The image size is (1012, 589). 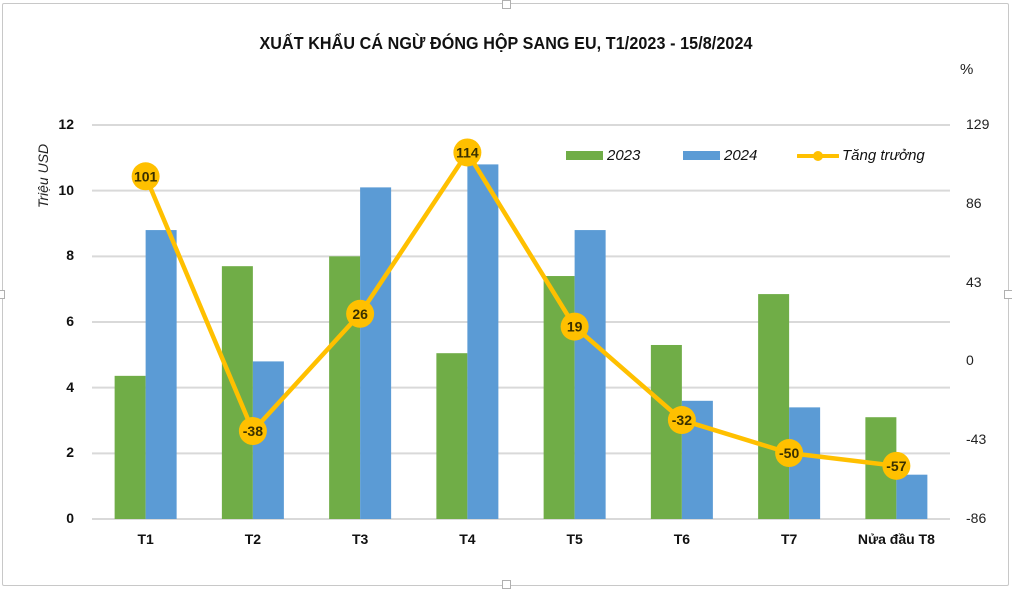 What do you see at coordinates (574, 539) in the screenshot?
I see `category-tick: T5` at bounding box center [574, 539].